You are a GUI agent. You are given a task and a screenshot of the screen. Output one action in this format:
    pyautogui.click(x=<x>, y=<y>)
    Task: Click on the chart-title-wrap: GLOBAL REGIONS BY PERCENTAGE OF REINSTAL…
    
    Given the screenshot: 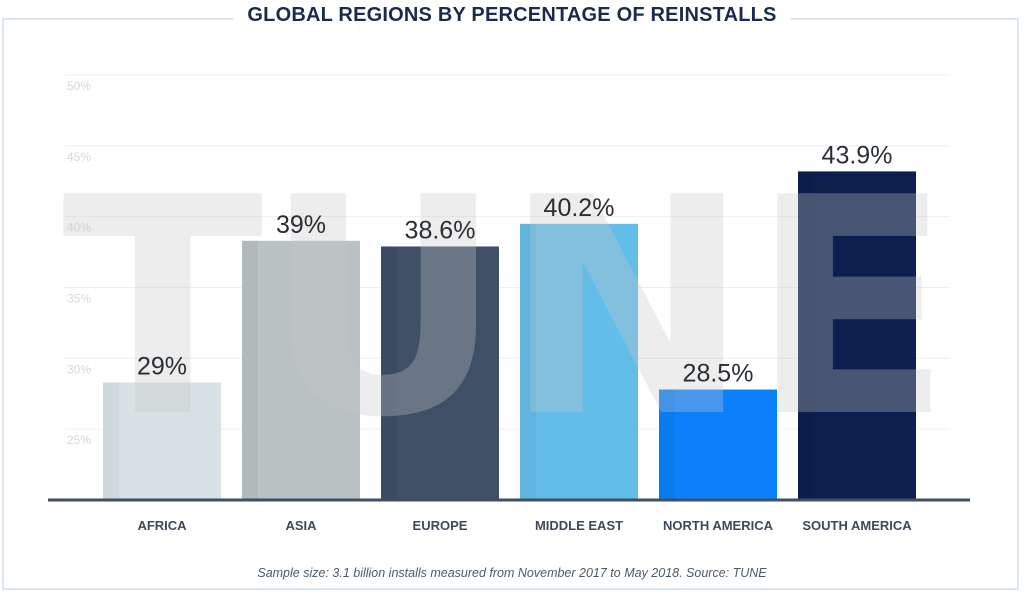 What is the action you would take?
    pyautogui.click(x=512, y=15)
    